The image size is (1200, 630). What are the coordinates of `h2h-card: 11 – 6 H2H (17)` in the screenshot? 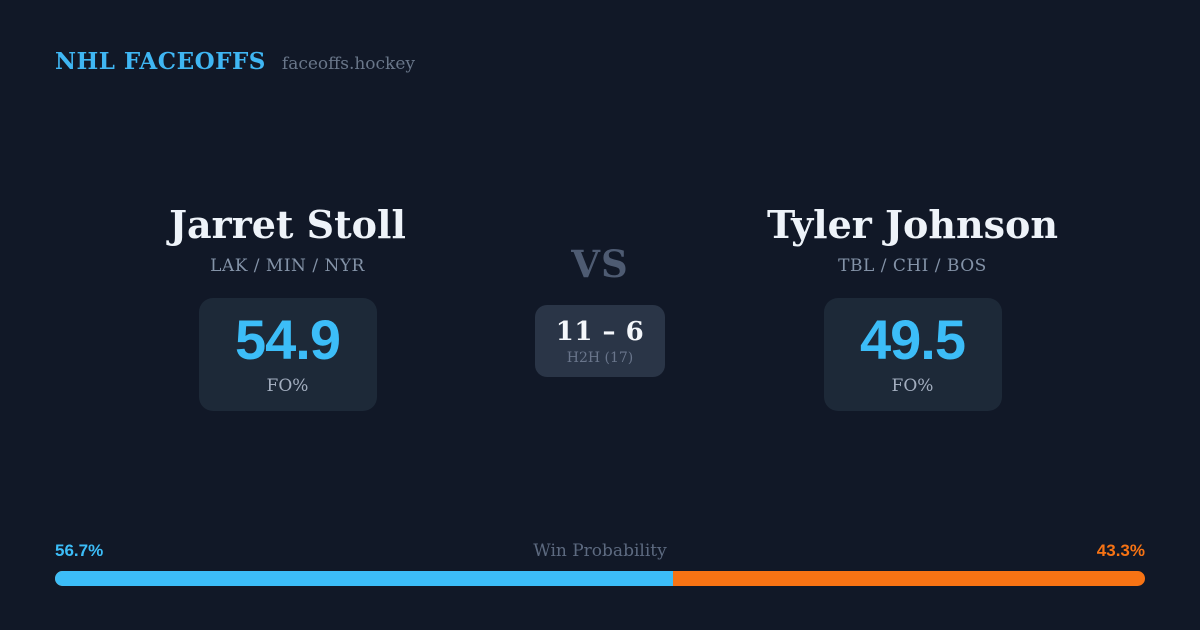 It's located at (600, 341).